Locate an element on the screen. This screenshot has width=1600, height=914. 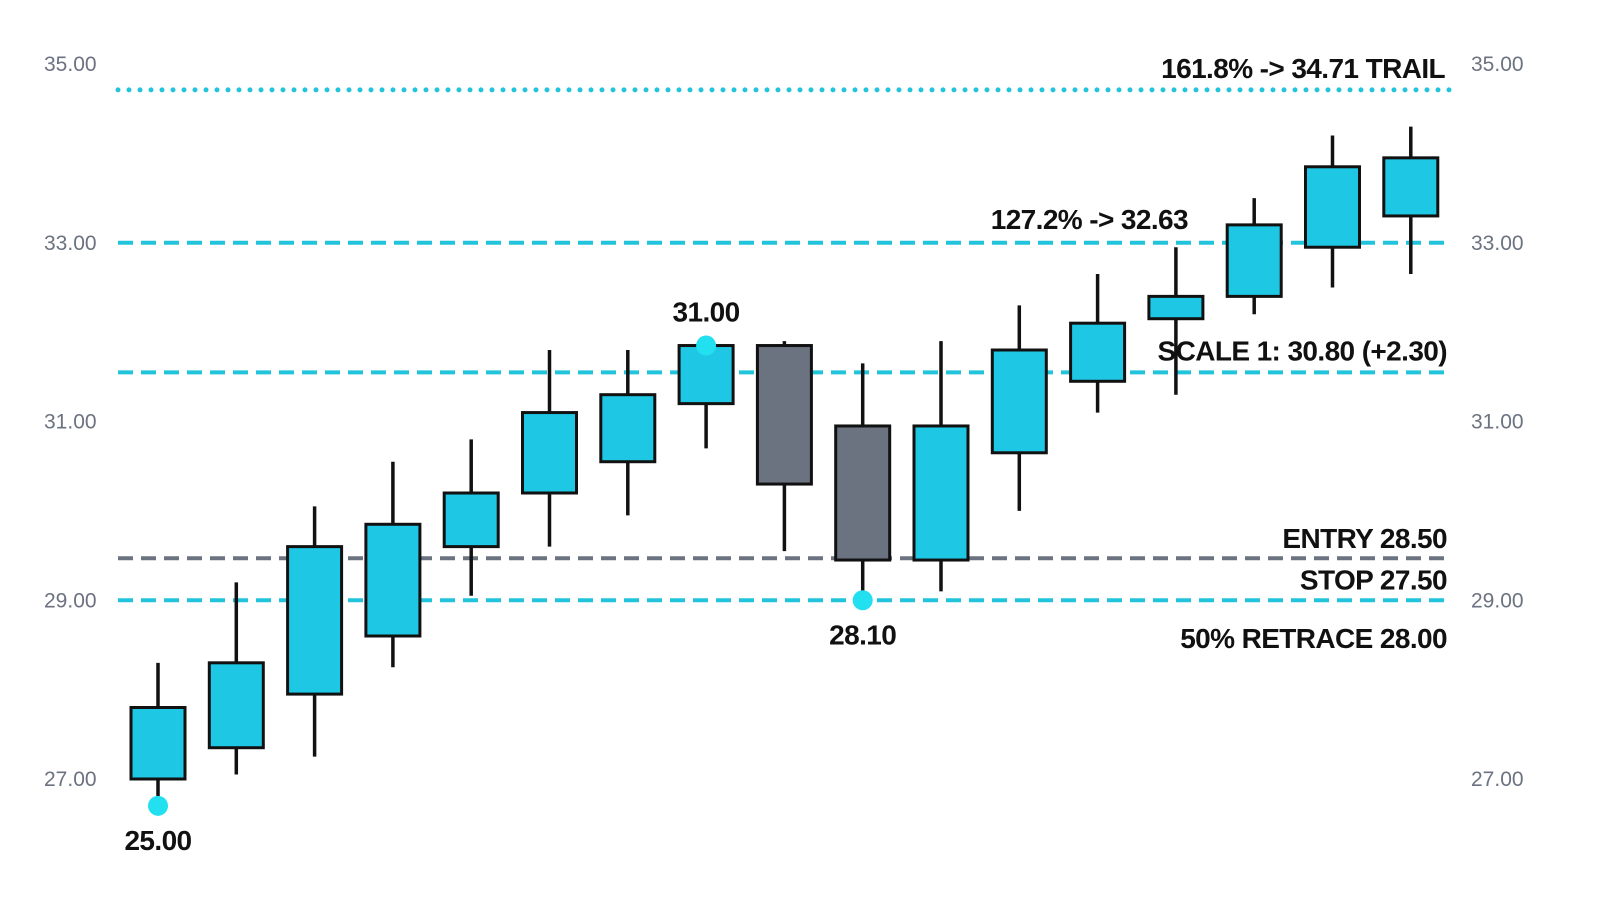
y-tick-label-left: 33.00 is located at coordinates (70, 243).